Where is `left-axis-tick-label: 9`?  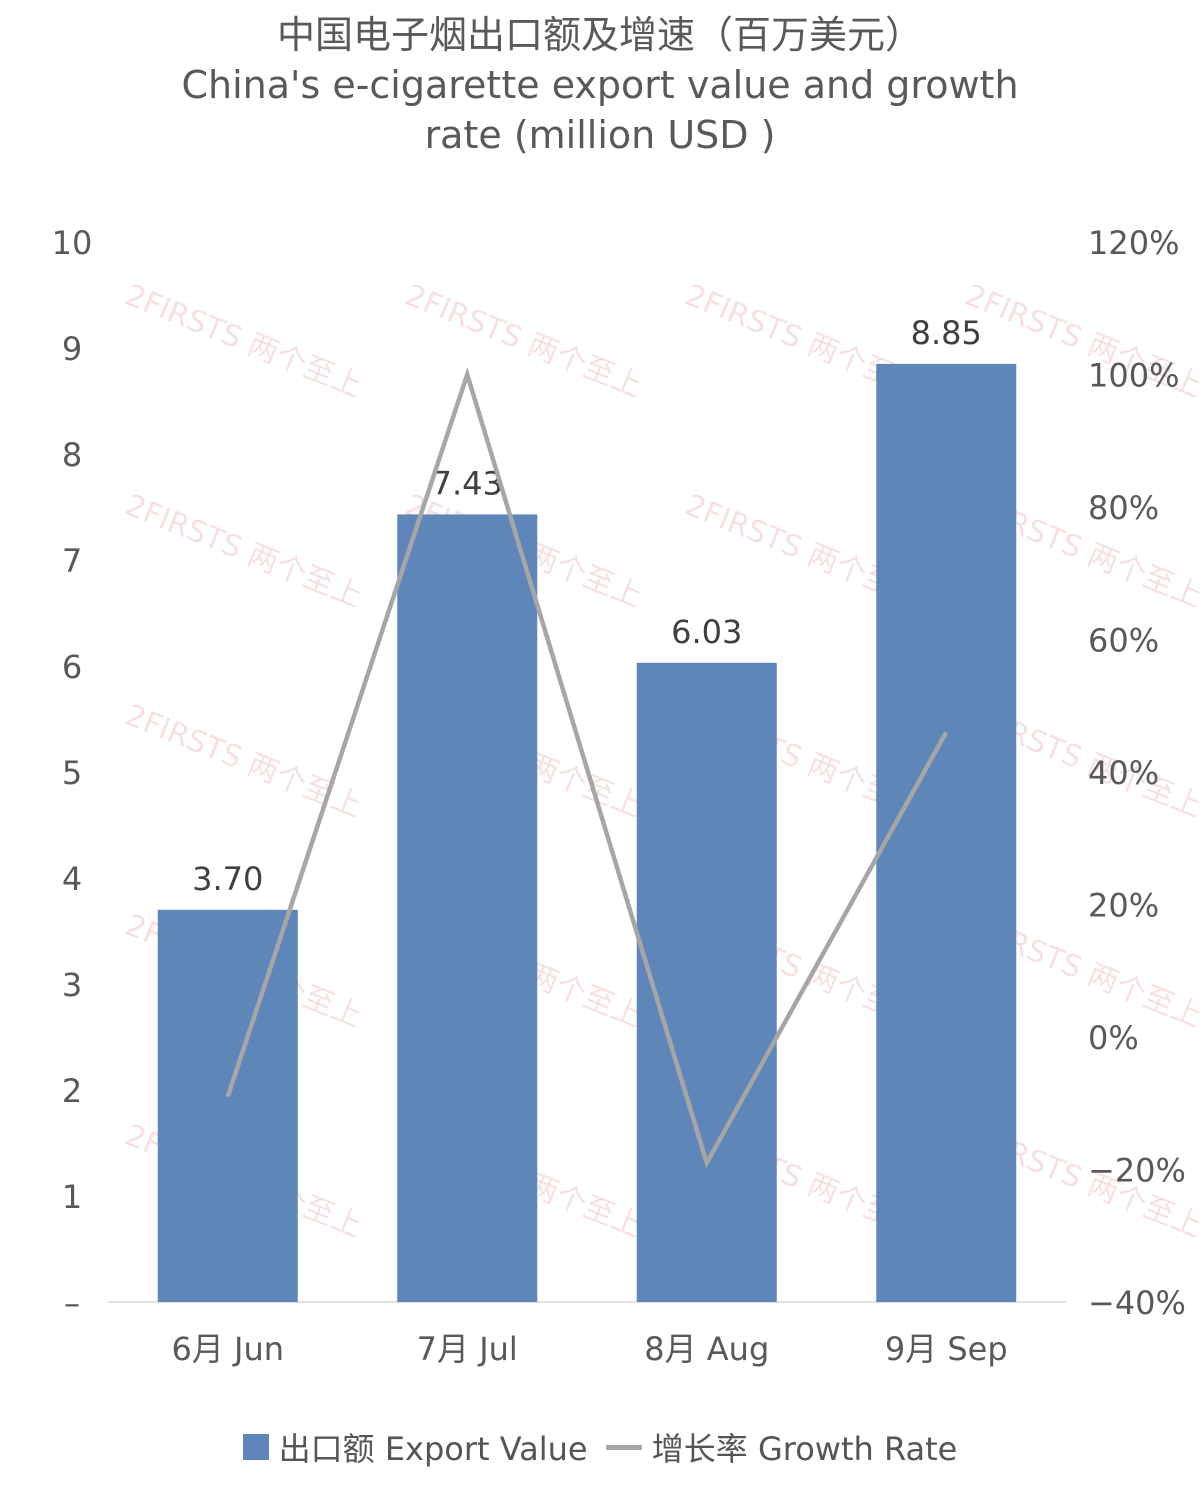
left-axis-tick-label: 9 is located at coordinates (72, 349).